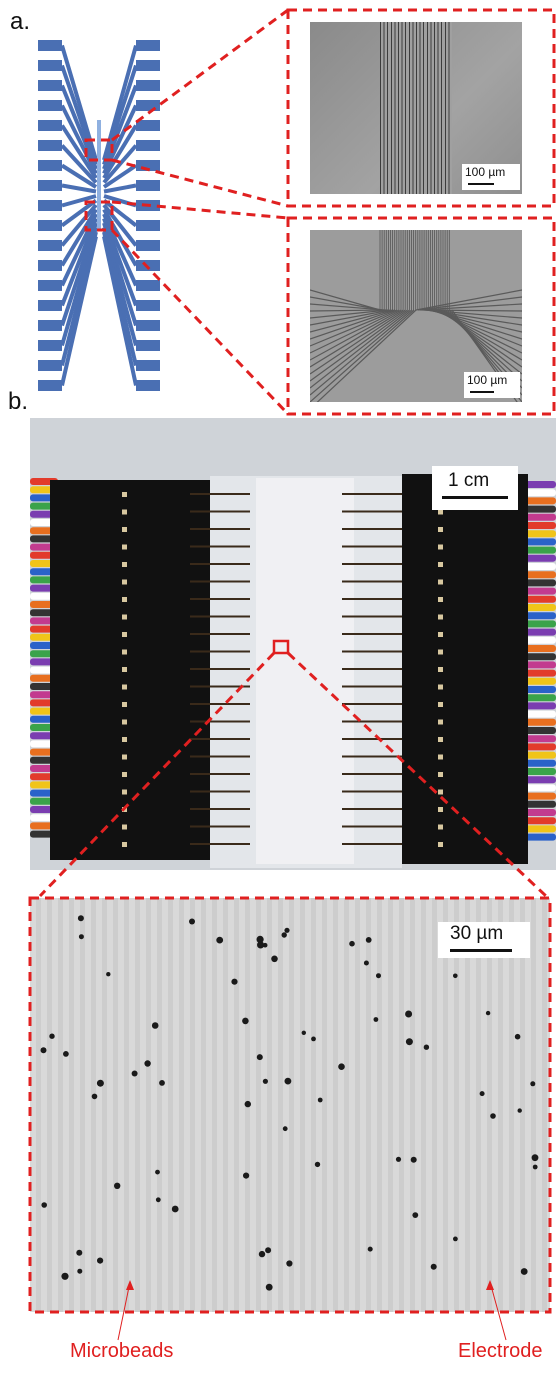 The width and height of the screenshot is (556, 1373). I want to click on roi-upper, so click(99, 150).